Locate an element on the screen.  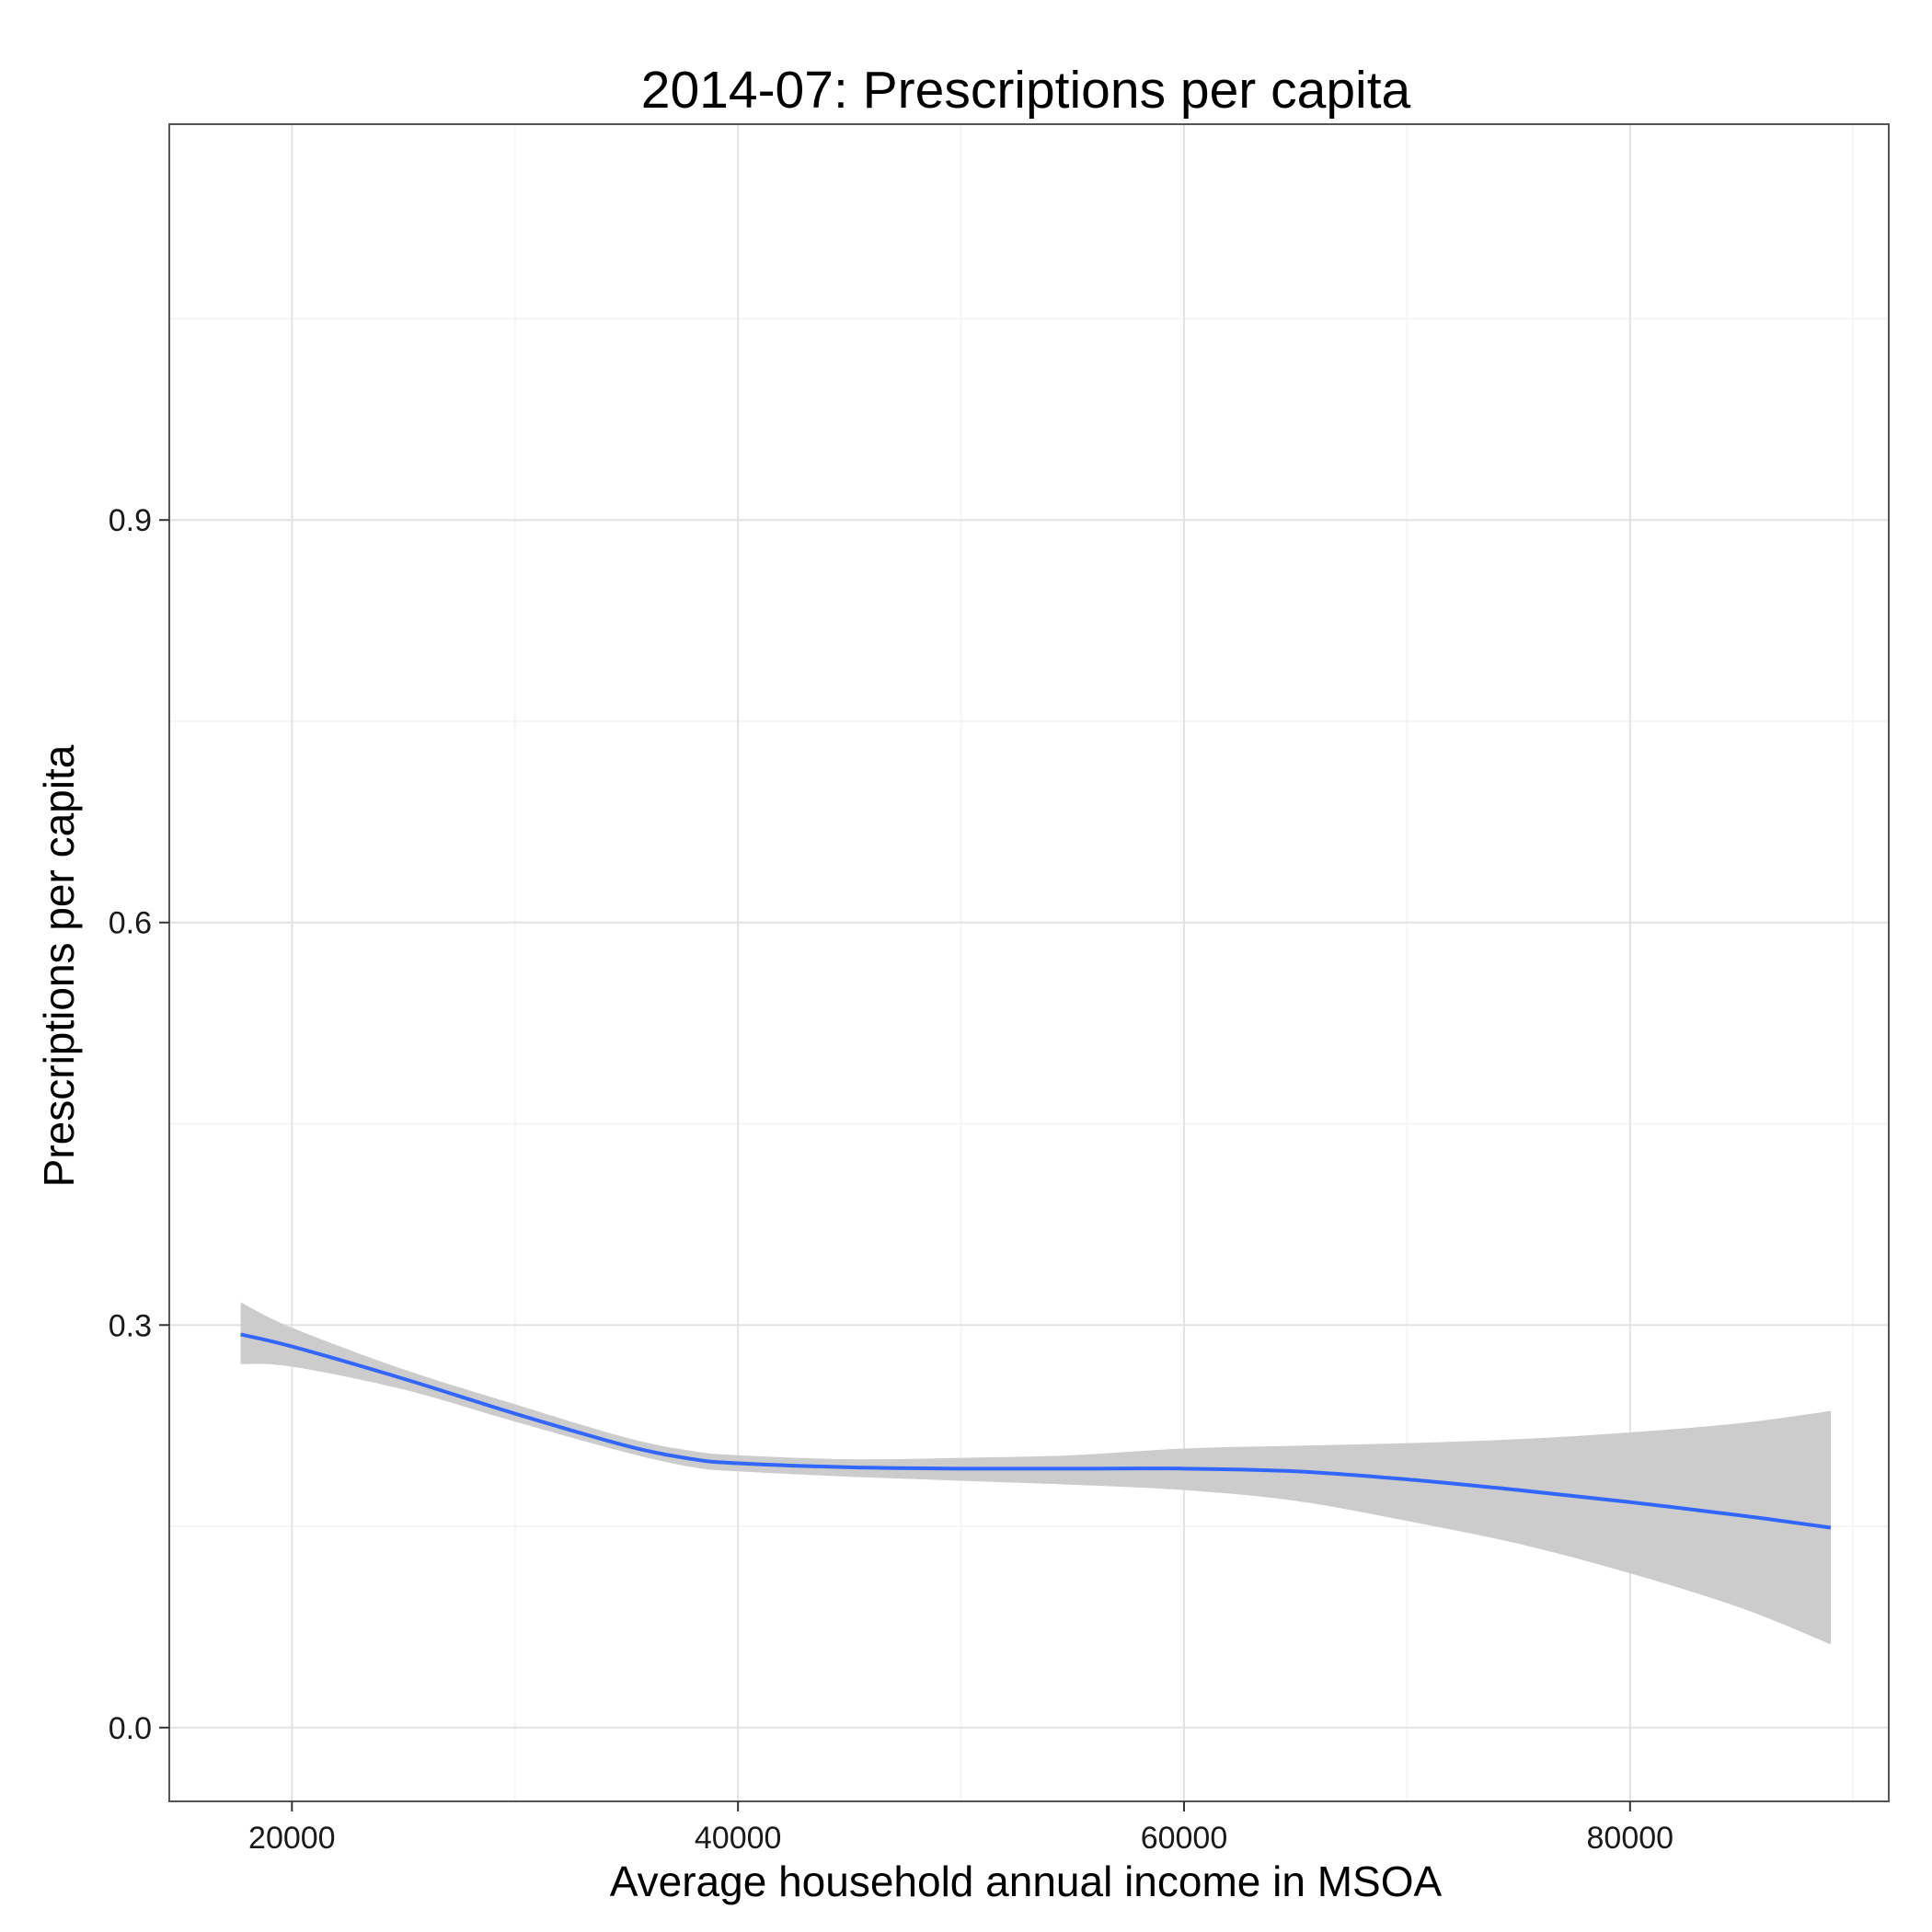
x-axis-title: Average household annual income in MSOA is located at coordinates (1026, 1881).